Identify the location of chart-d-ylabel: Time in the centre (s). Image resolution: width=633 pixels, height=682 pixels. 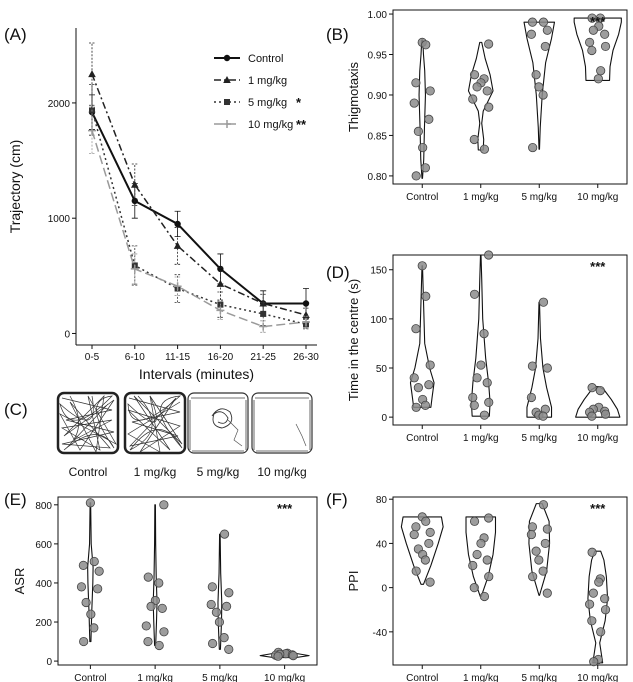
(353, 340).